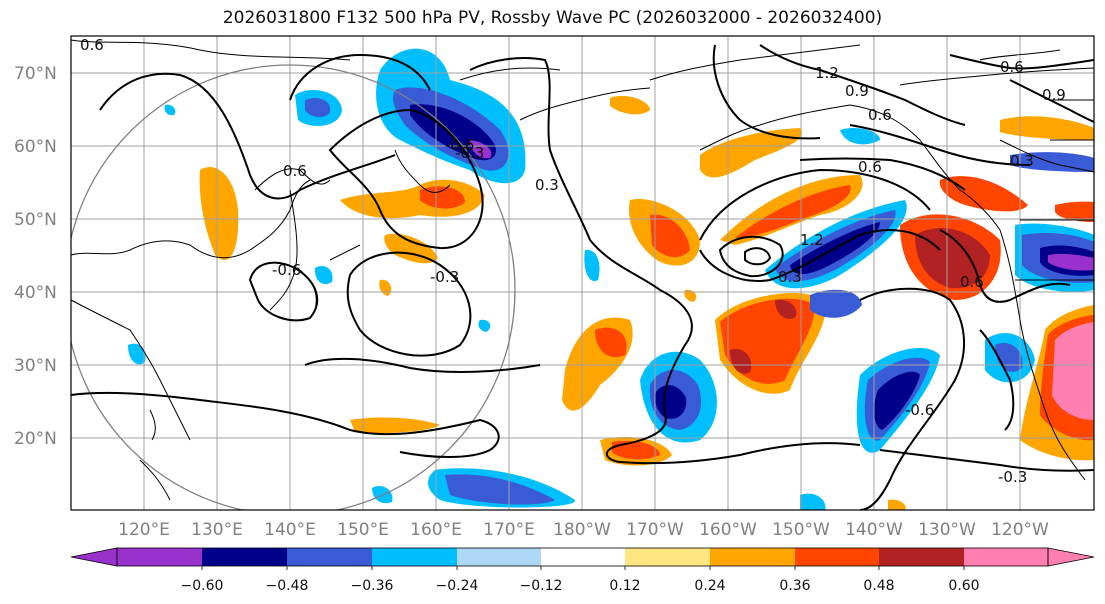 The height and width of the screenshot is (604, 1105). Describe the element at coordinates (963, 586) in the screenshot. I see `colorbar-tick-label: 0.60` at that location.